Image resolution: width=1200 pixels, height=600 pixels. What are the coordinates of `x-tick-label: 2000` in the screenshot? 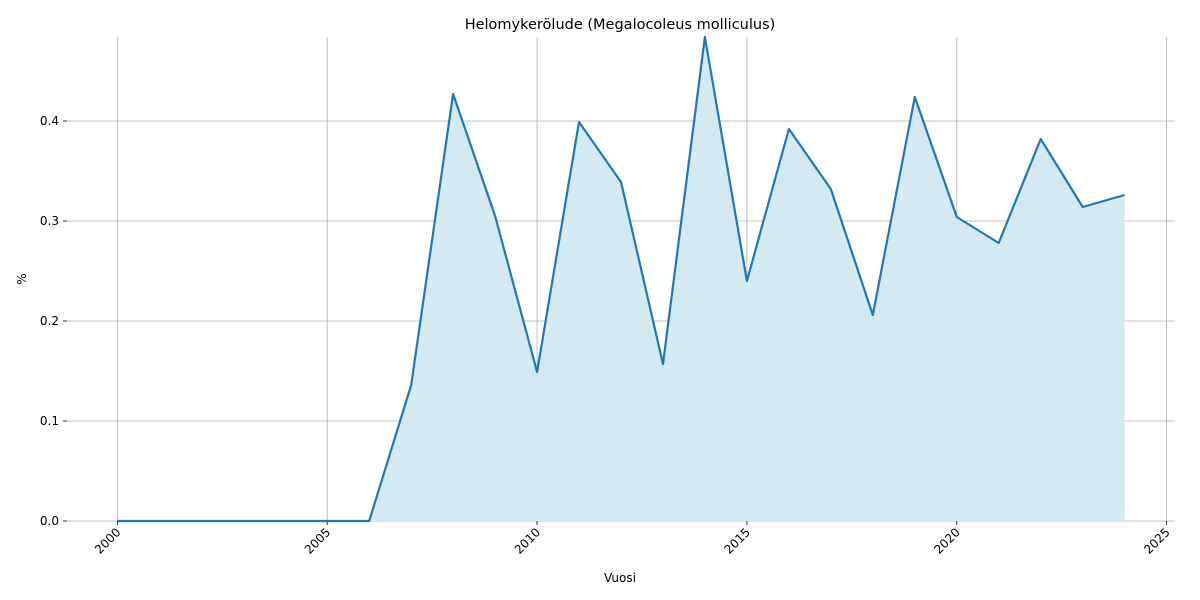 It's located at (107, 540).